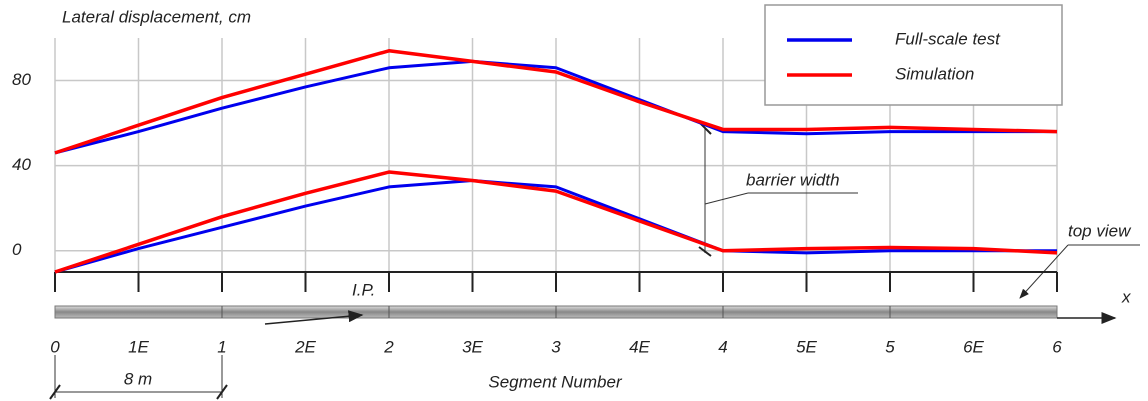 This screenshot has width=1148, height=401. Describe the element at coordinates (806, 346) in the screenshot. I see `x-tick-label: 5E` at that location.